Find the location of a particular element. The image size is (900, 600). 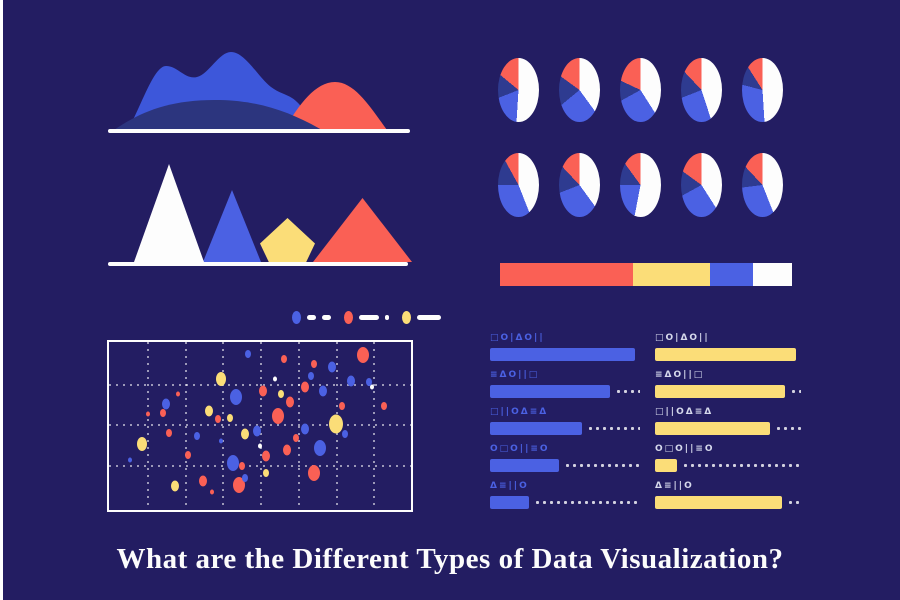

bar-row-label: O□O||≡O is located at coordinates (520, 449).